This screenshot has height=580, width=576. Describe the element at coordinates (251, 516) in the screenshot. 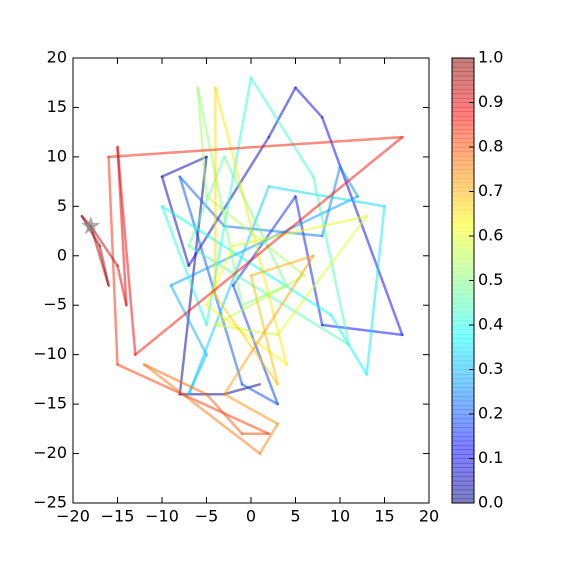

I see `x-tick-label: 0` at that location.